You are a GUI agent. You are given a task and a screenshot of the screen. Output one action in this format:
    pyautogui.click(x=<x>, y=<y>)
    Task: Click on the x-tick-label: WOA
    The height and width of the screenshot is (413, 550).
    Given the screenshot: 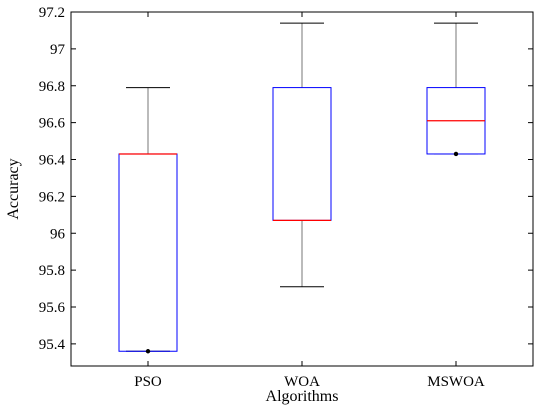 What is the action you would take?
    pyautogui.click(x=302, y=382)
    